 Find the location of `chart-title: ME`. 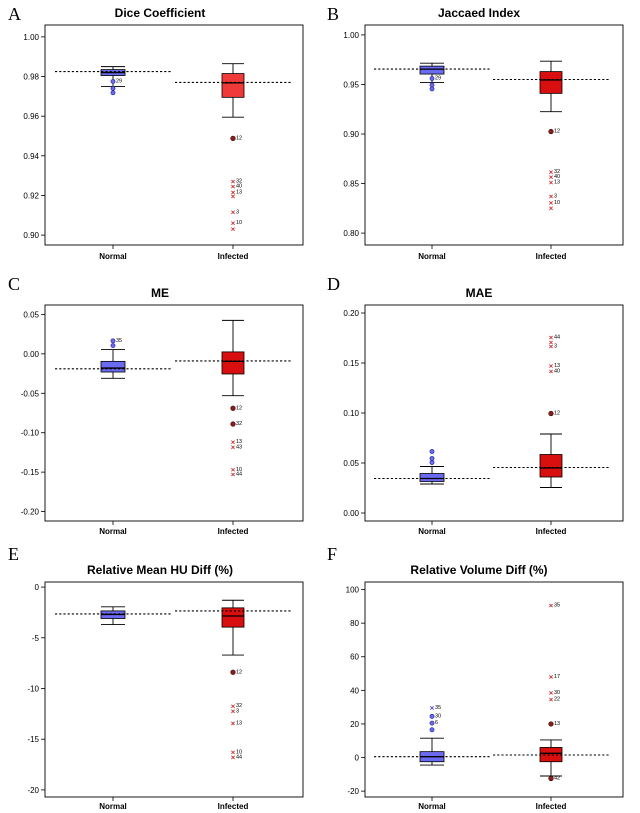

chart-title: ME is located at coordinates (160, 293).